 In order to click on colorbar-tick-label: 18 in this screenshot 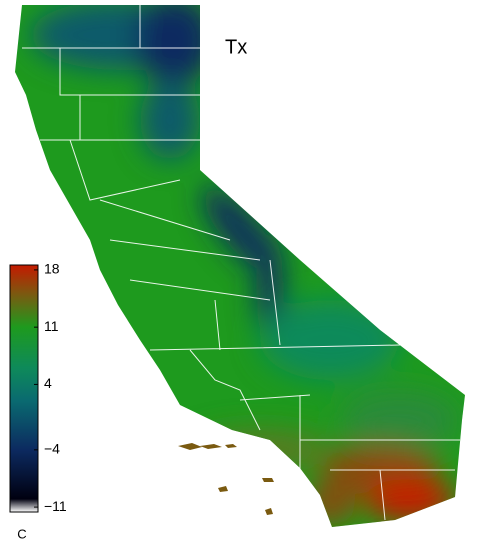, I will do `click(52, 269)`.